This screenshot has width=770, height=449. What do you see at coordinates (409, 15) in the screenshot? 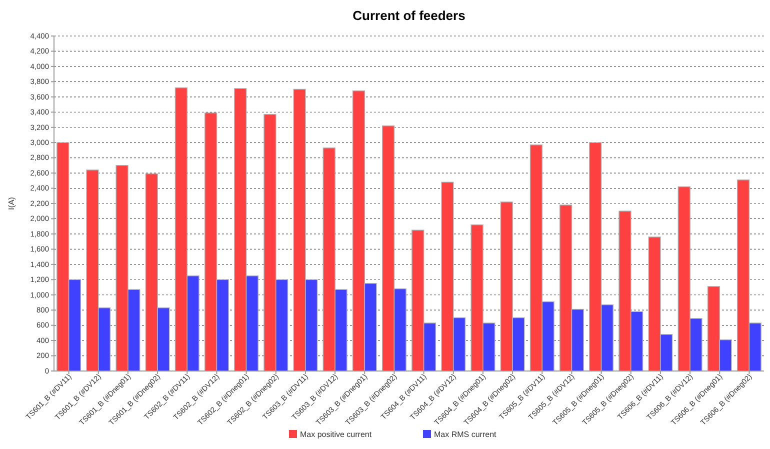
I see `chart-title: Current of feeders` at bounding box center [409, 15].